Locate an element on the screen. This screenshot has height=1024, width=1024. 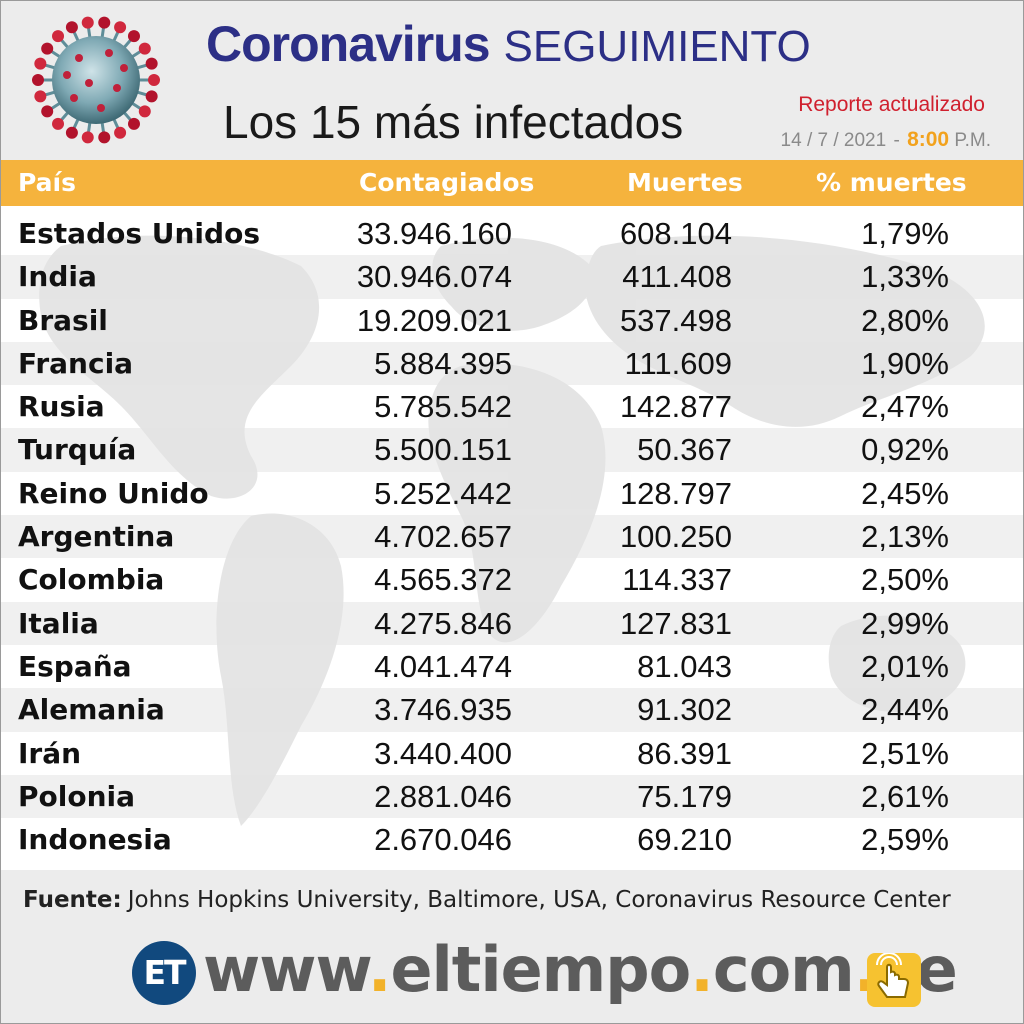
coronavirus-icon is located at coordinates (96, 80).